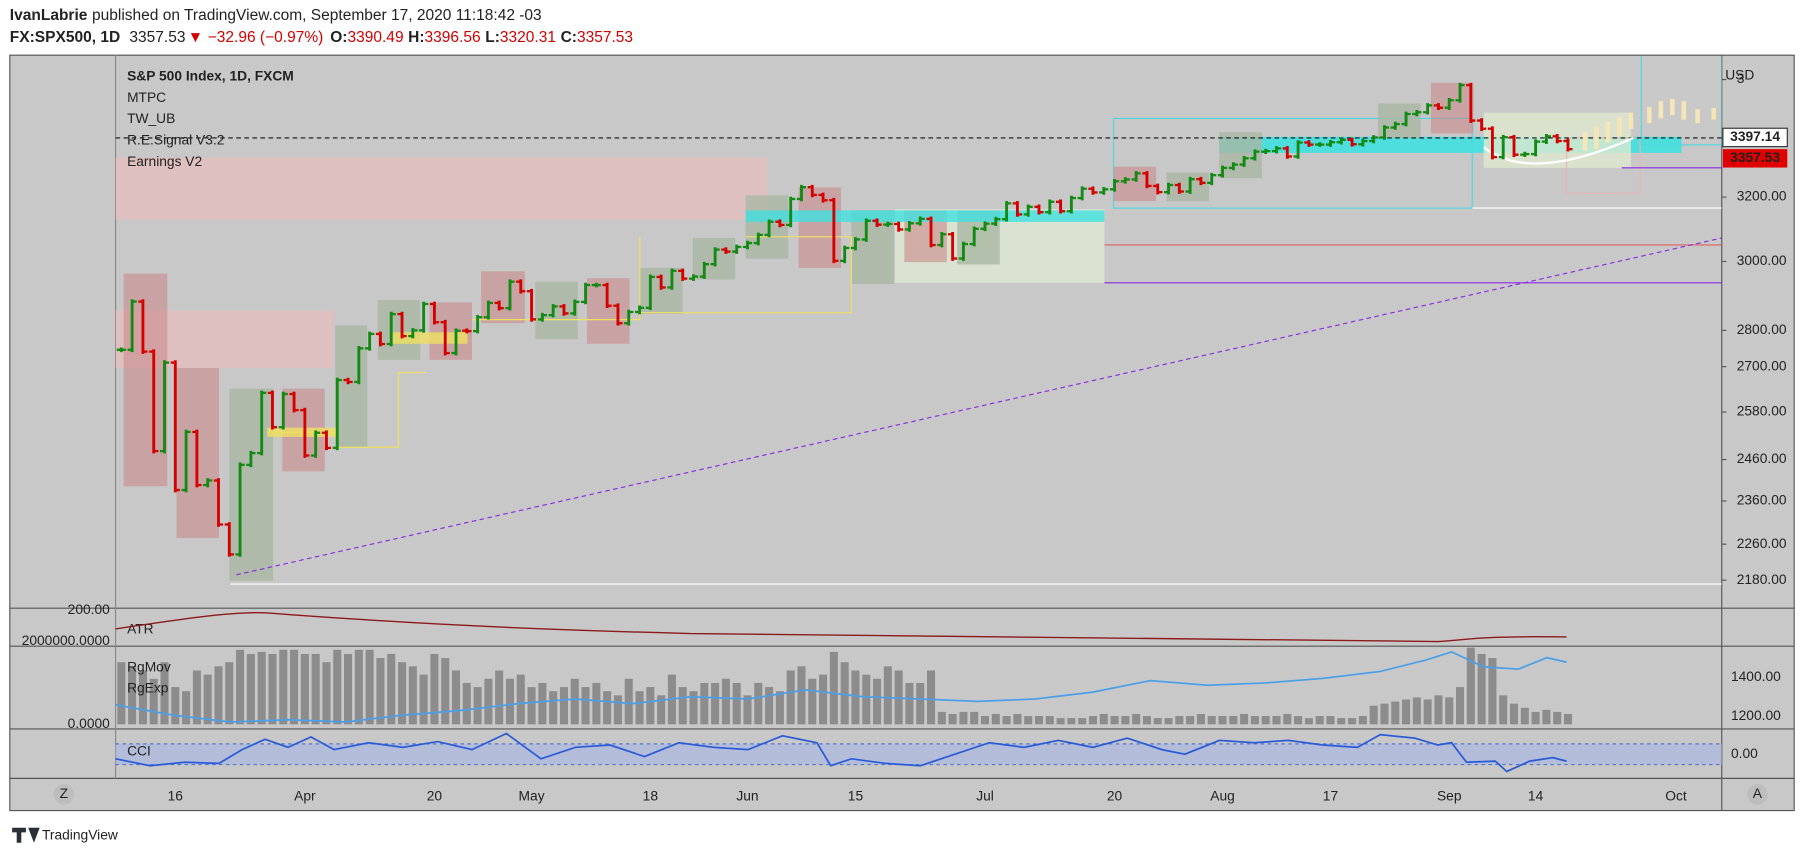 This screenshot has width=1804, height=860. What do you see at coordinates (266, 37) in the screenshot?
I see `change: −32.96 (−0.97%)` at bounding box center [266, 37].